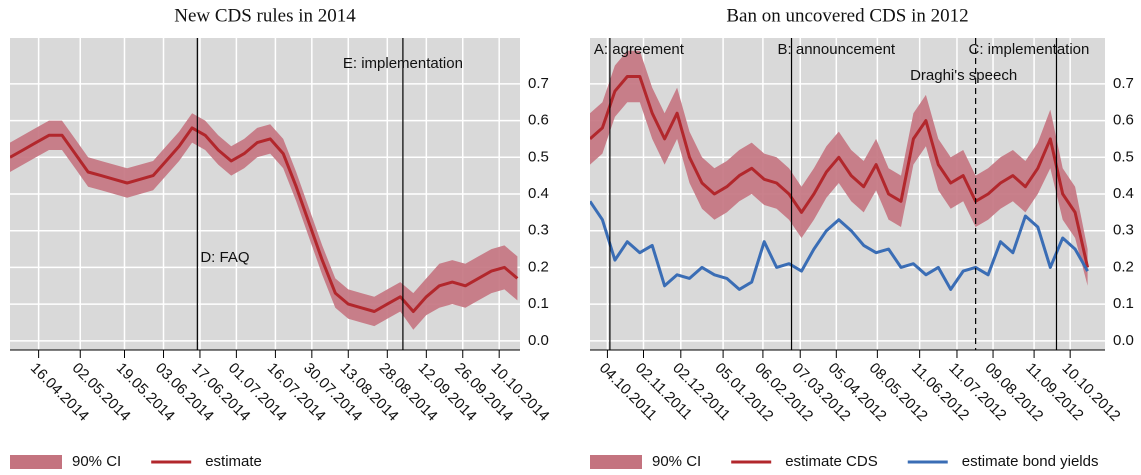 This screenshot has width=1141, height=475. What do you see at coordinates (233, 461) in the screenshot?
I see `legend-label: estimate` at bounding box center [233, 461].